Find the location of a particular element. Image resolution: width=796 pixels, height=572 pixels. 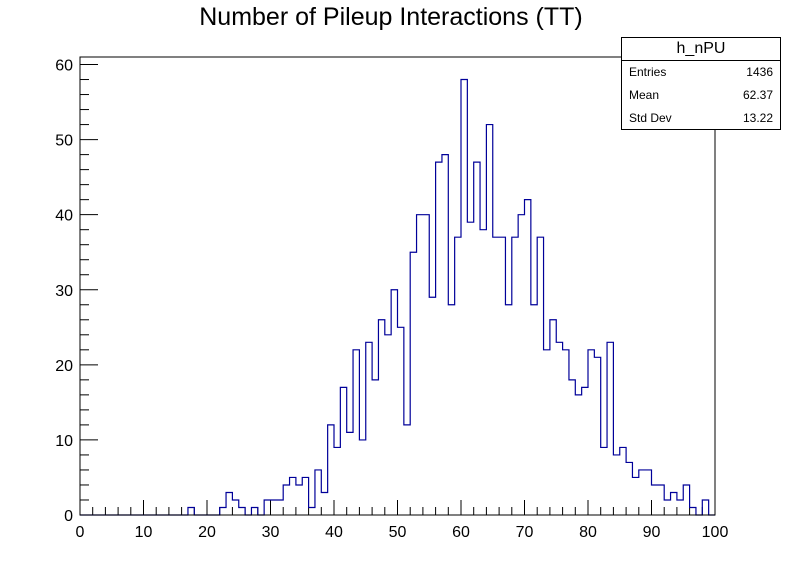

stats-value: 13.22 is located at coordinates (757, 118).